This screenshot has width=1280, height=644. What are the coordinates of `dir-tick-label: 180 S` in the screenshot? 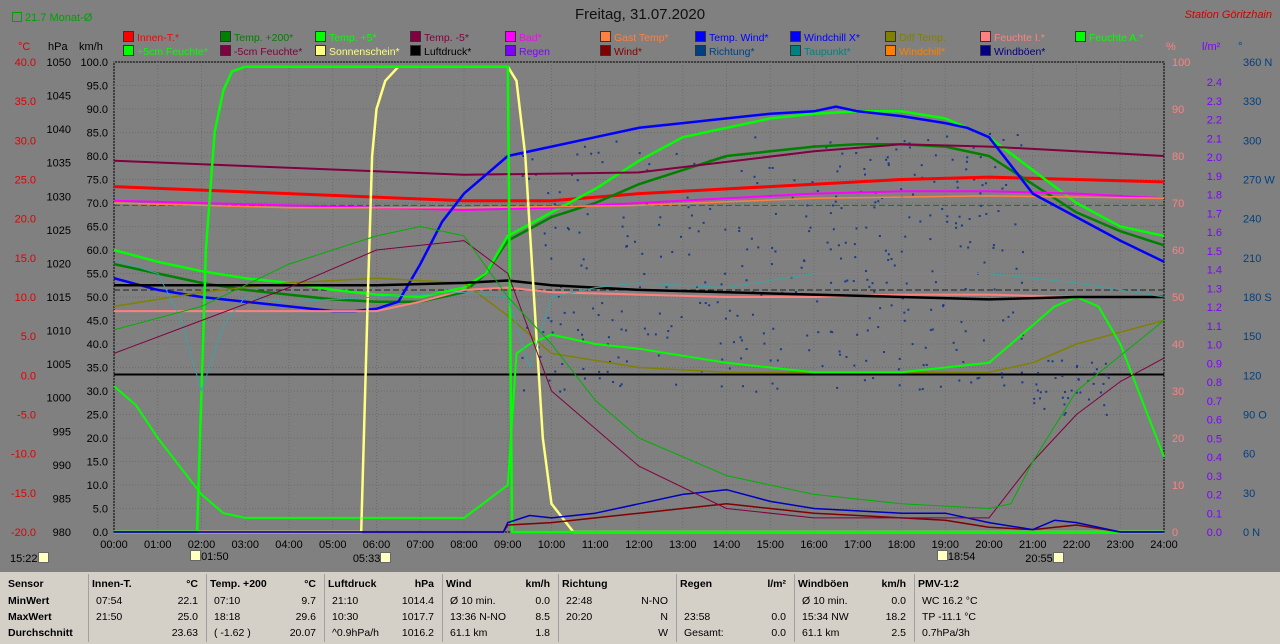 It's located at (1257, 298).